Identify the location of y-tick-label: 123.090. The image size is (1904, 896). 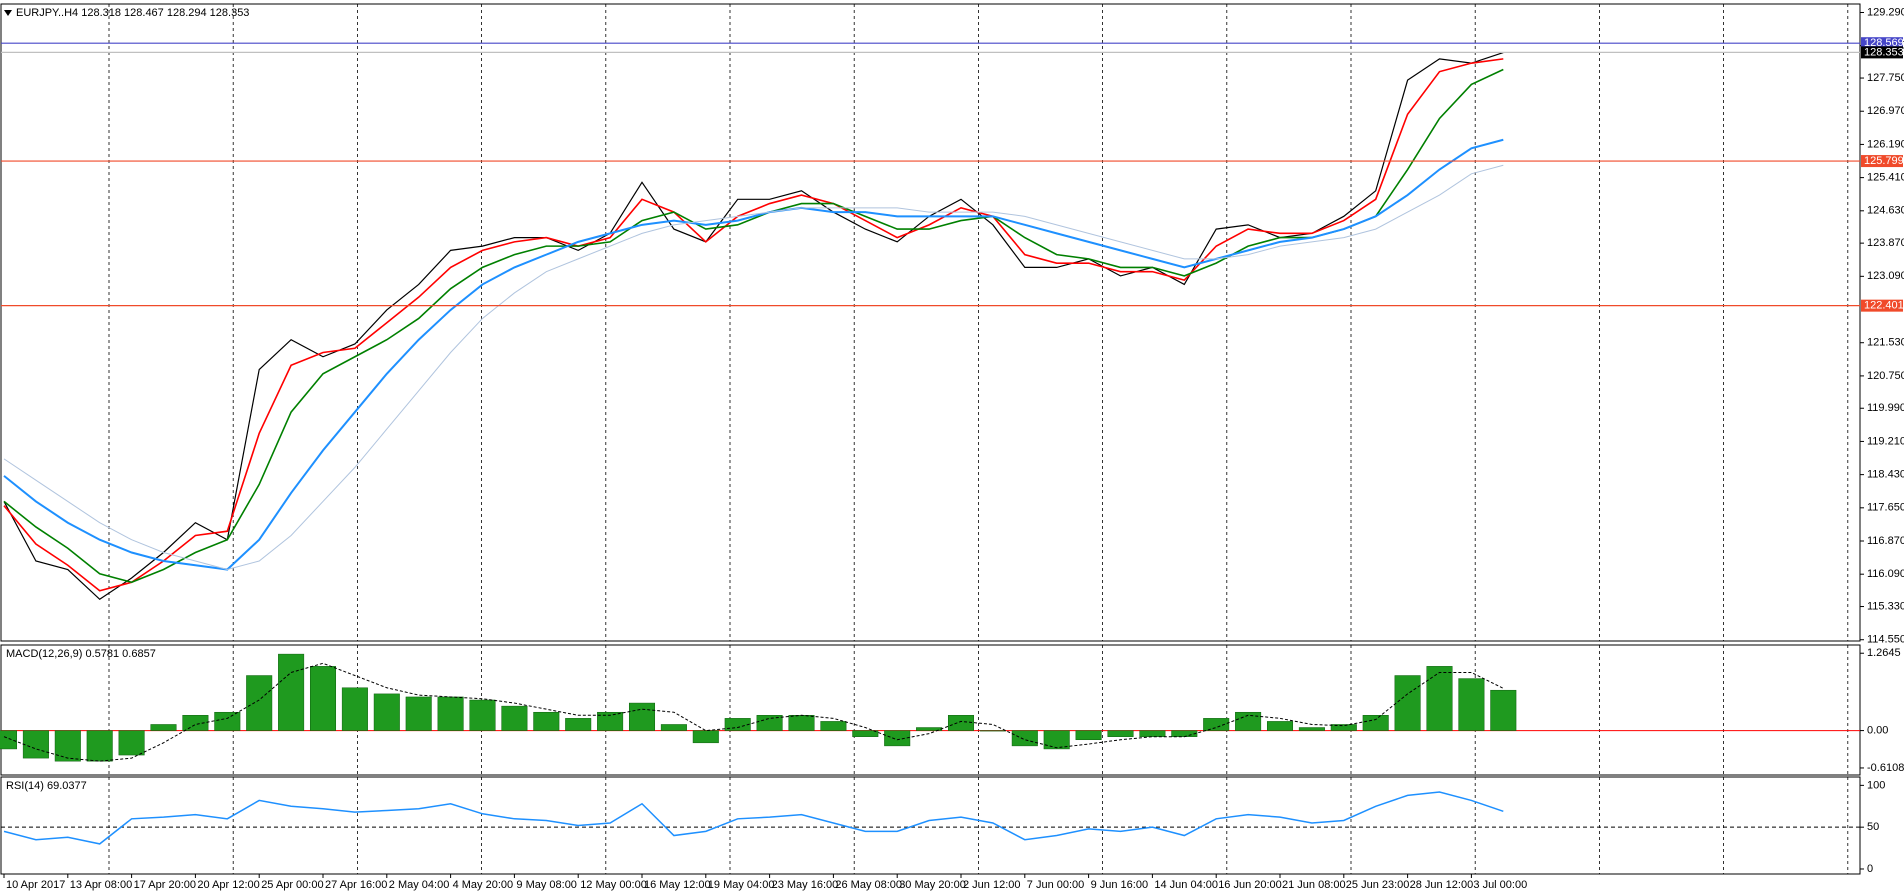
(1885, 276).